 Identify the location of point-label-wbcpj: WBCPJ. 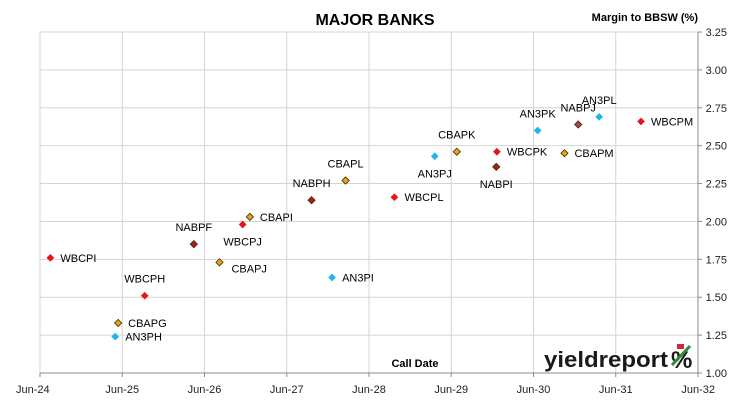
(242, 242).